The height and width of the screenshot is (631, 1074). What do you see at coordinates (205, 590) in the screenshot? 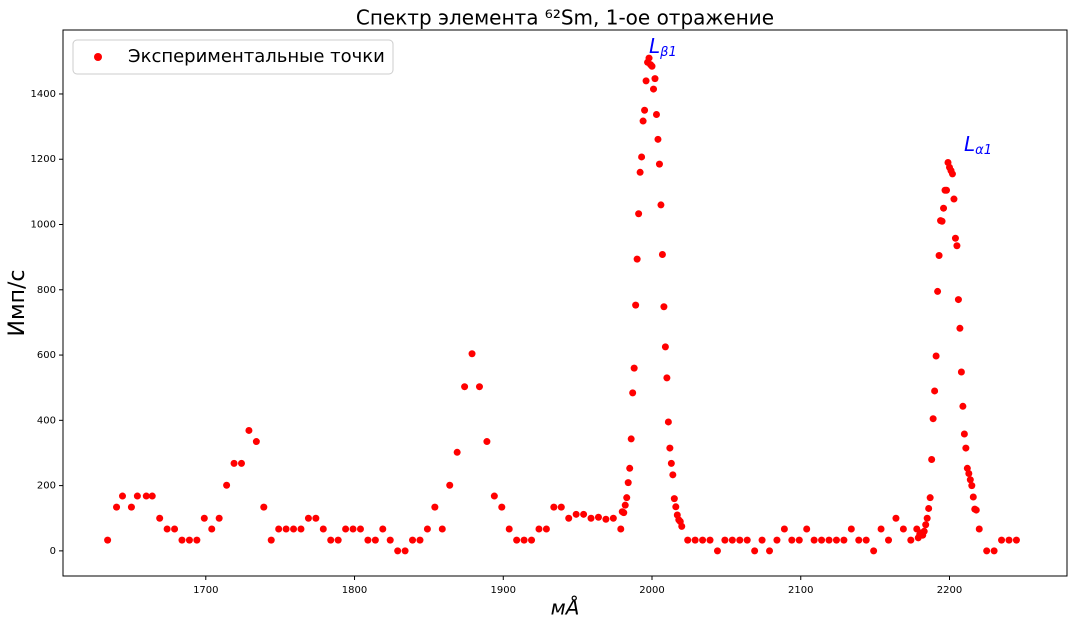
I see `x-tick-label: 1700` at bounding box center [205, 590].